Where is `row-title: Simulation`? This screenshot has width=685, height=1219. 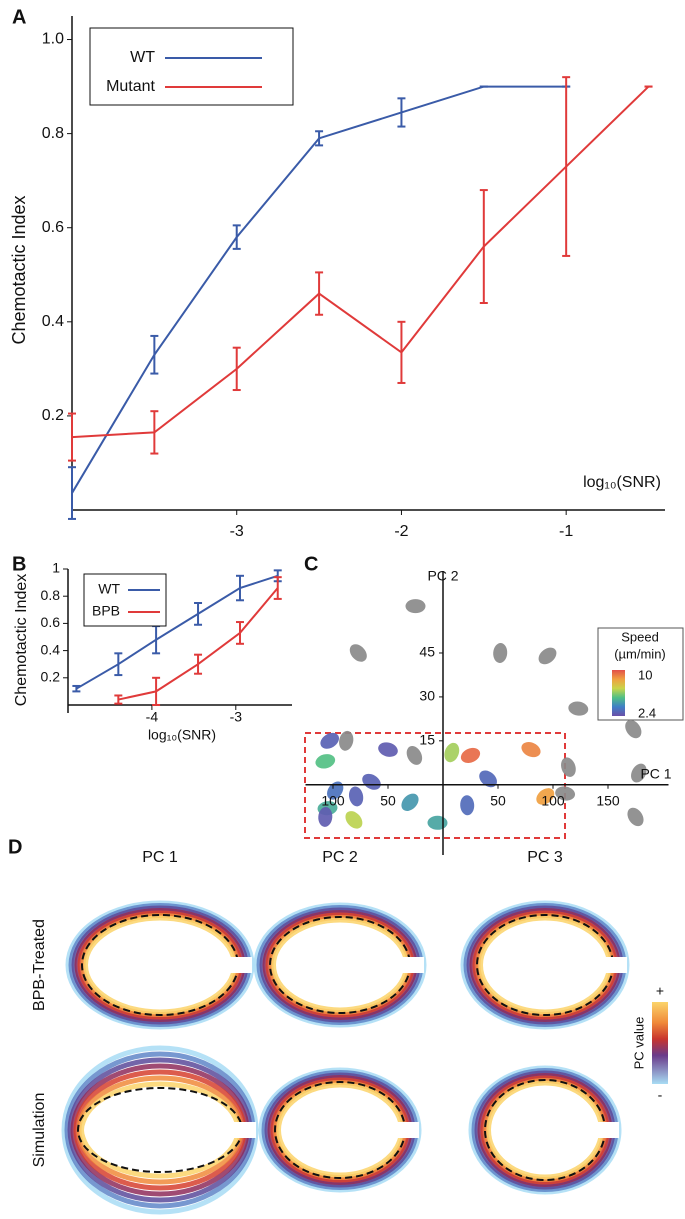
row-title: Simulation is located at coordinates (39, 1130).